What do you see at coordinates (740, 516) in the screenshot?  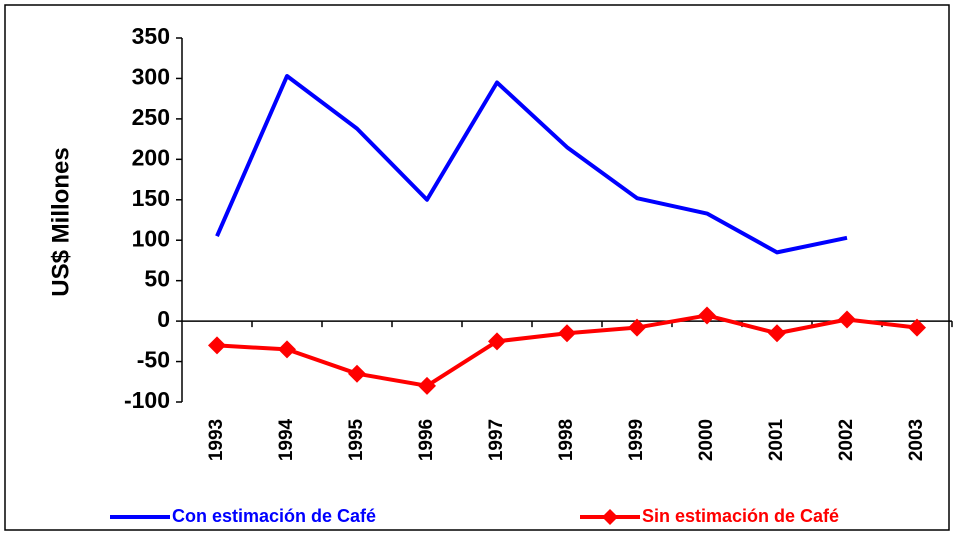 I see `legend-label: Sin estimación de Café` at bounding box center [740, 516].